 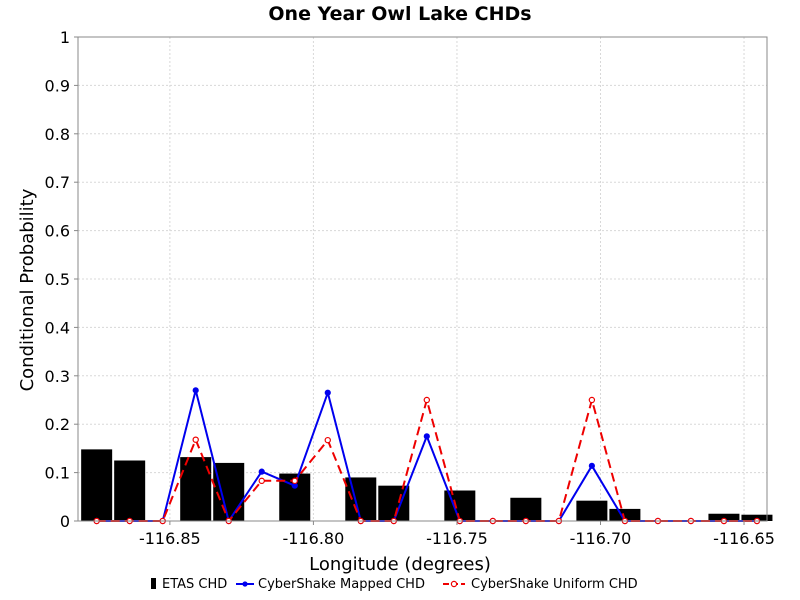 I want to click on y-tick-label-2: 0.2, so click(x=57, y=424).